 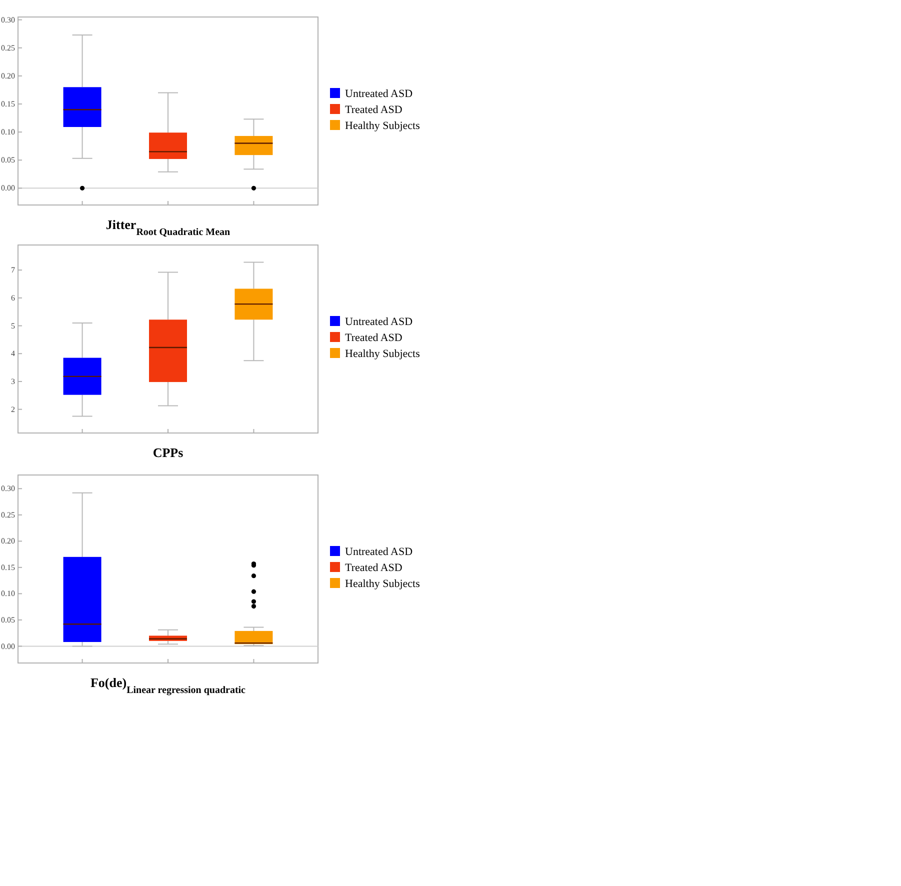 I want to click on y-tick-label: 2, so click(x=13, y=409).